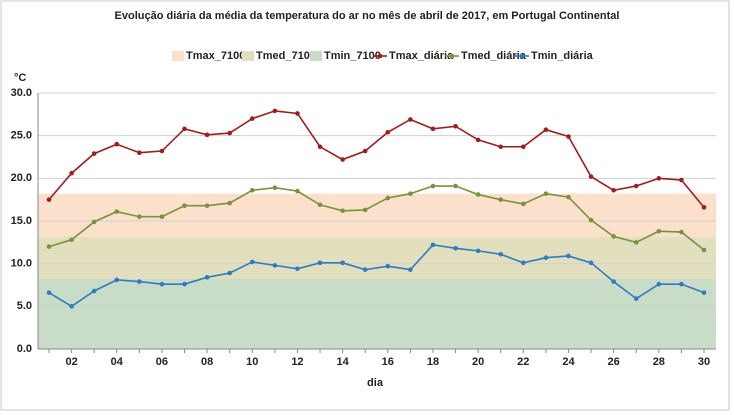 This screenshot has width=734, height=415. What do you see at coordinates (342, 362) in the screenshot?
I see `x-tick-label: 14` at bounding box center [342, 362].